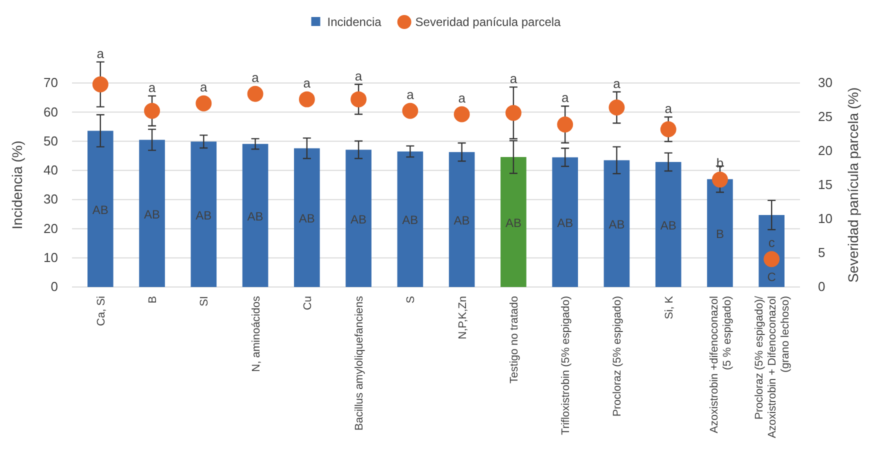 The width and height of the screenshot is (872, 468). I want to click on y2-tick-label: 15, so click(825, 184).